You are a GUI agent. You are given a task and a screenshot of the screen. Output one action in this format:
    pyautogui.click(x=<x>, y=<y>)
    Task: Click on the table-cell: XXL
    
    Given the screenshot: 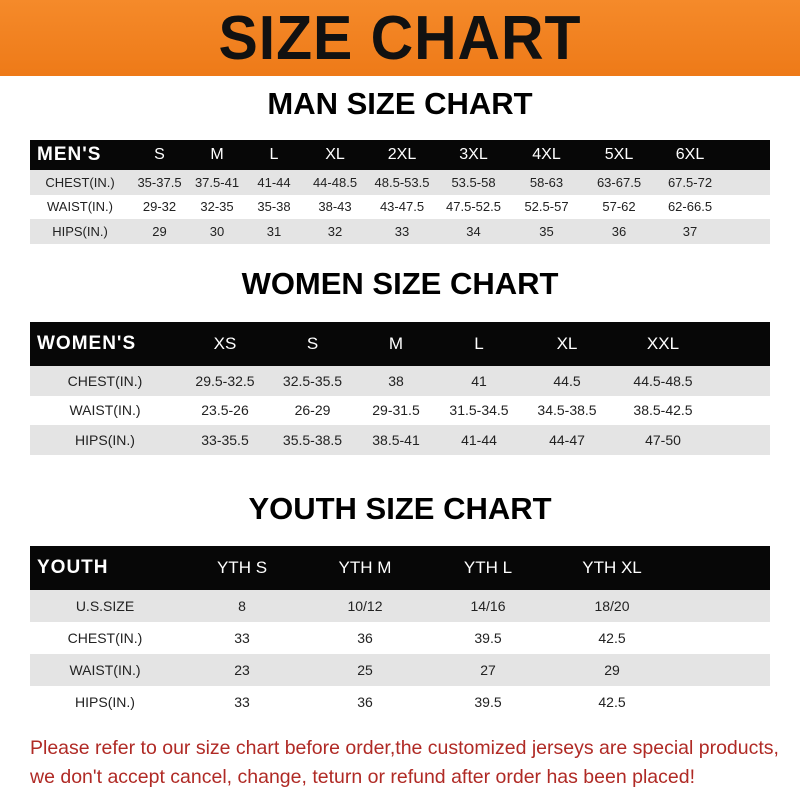 What is the action you would take?
    pyautogui.click(x=663, y=343)
    